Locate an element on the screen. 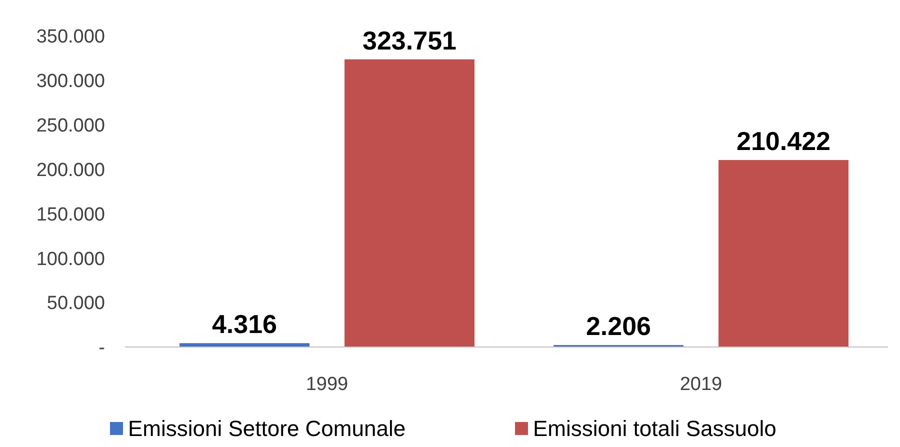 The height and width of the screenshot is (447, 900). x-tick-label: 2019 is located at coordinates (701, 384).